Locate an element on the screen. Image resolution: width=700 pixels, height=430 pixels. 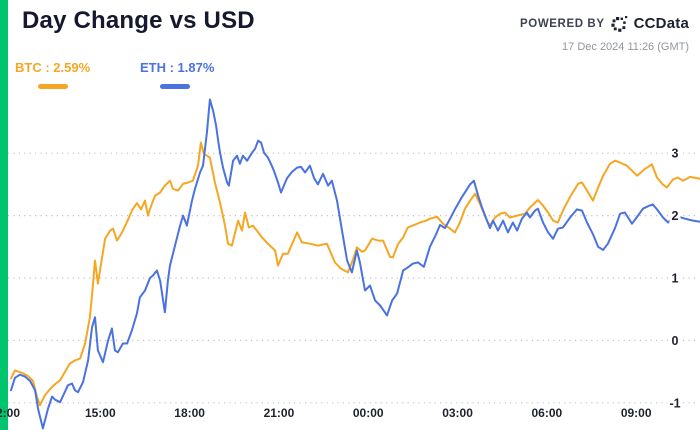
legend-btc-label: BTC : 2.59% is located at coordinates (53, 67).